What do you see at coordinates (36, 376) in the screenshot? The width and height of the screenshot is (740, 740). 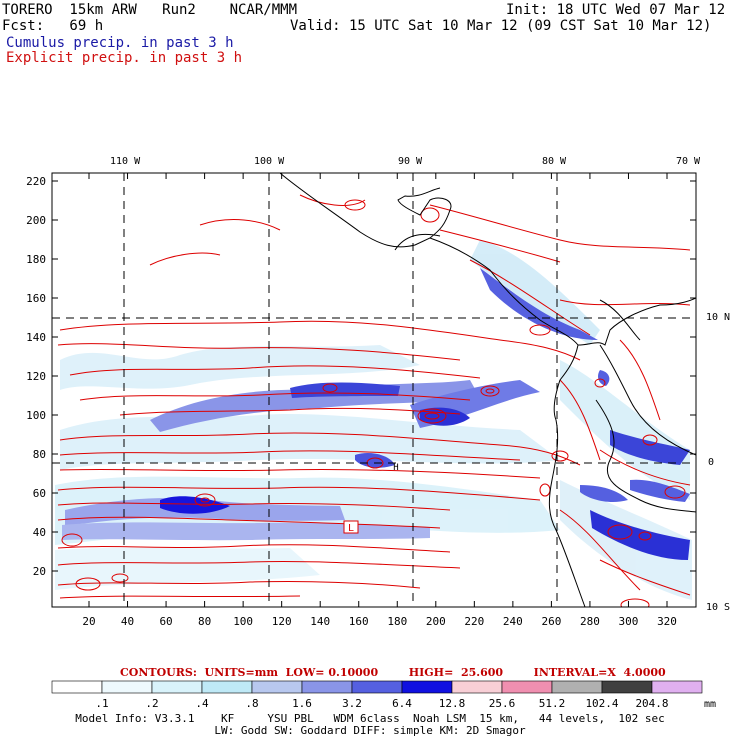 I see `y-tick-label: 120` at bounding box center [36, 376].